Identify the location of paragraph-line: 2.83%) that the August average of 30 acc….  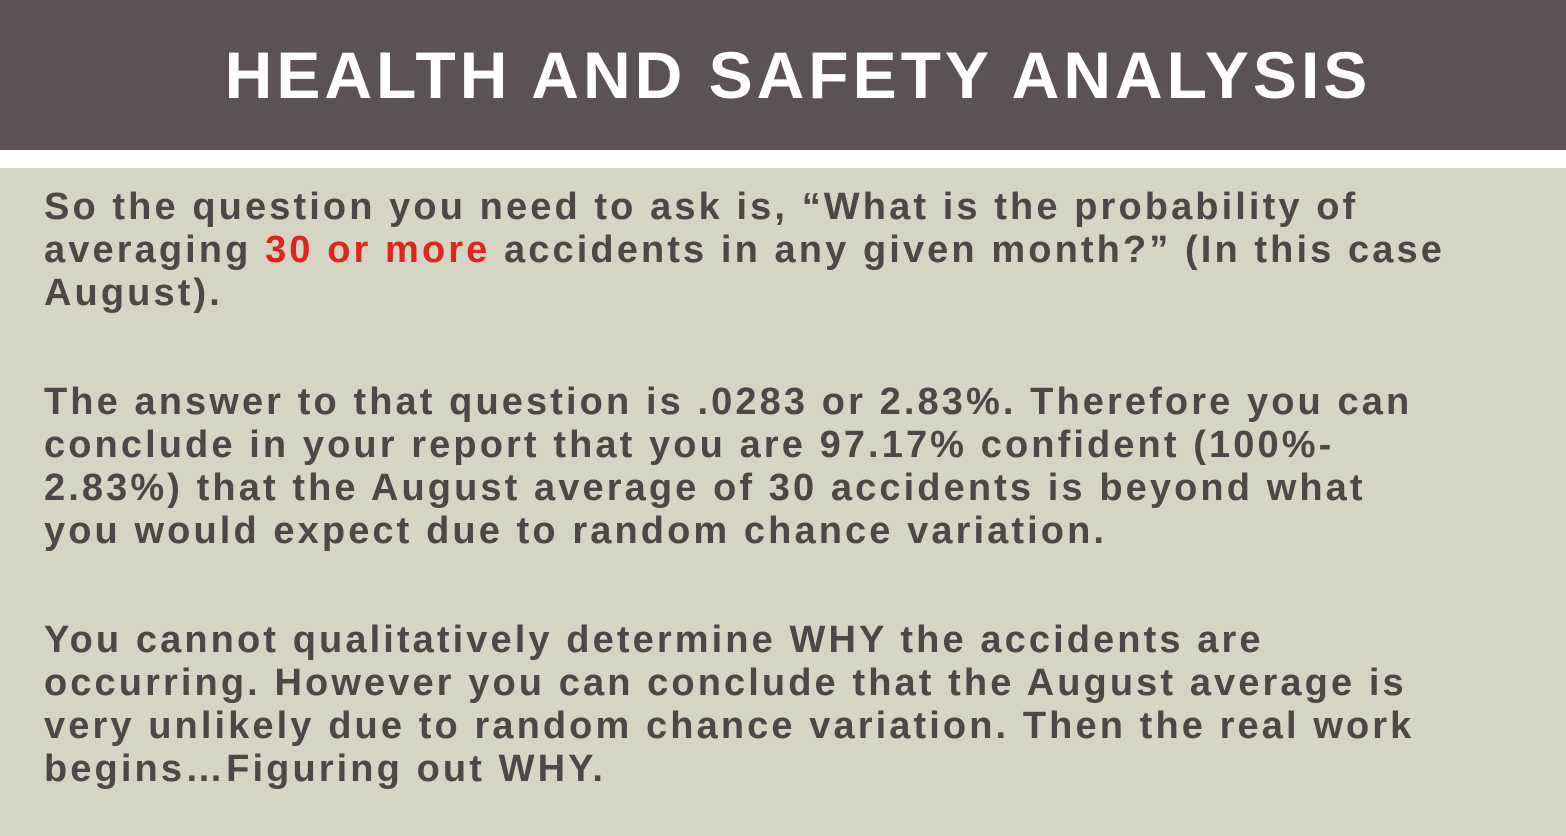
(705, 488).